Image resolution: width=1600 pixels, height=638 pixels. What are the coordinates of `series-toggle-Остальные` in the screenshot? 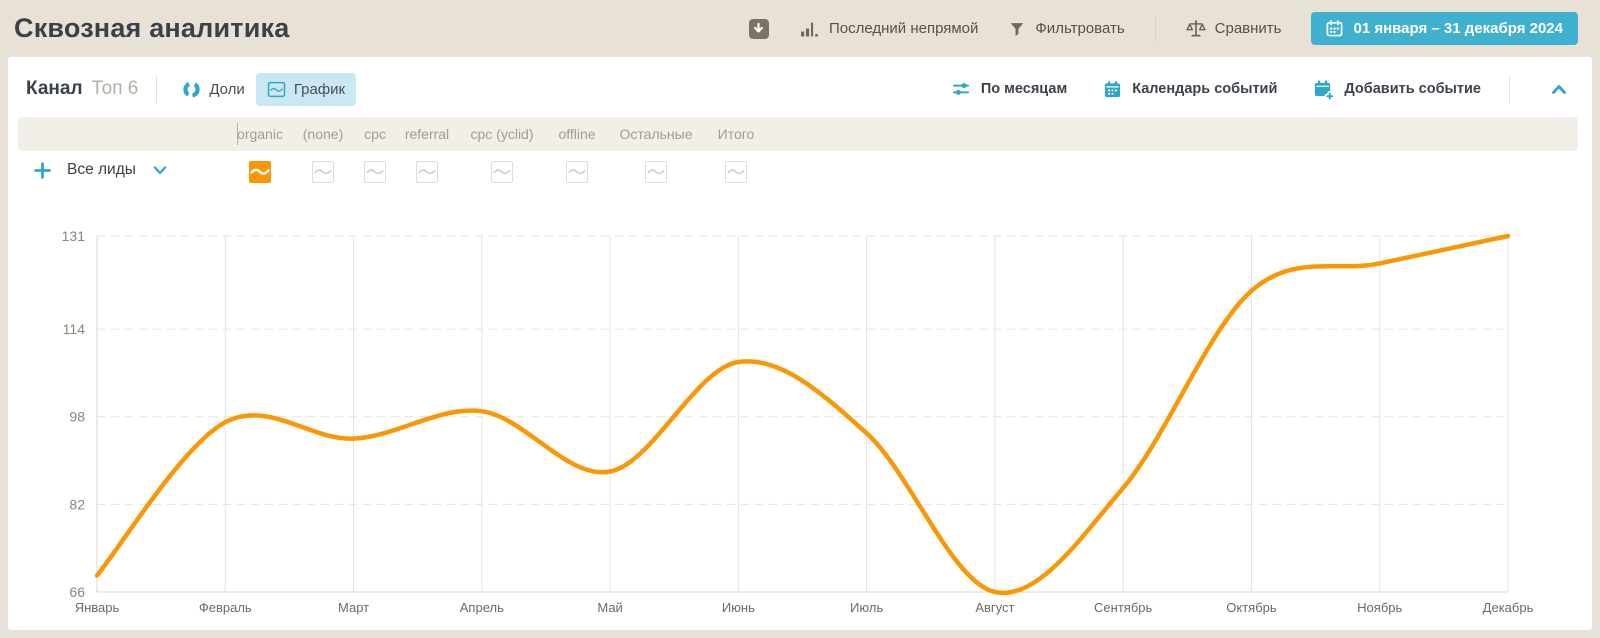 It's located at (656, 172).